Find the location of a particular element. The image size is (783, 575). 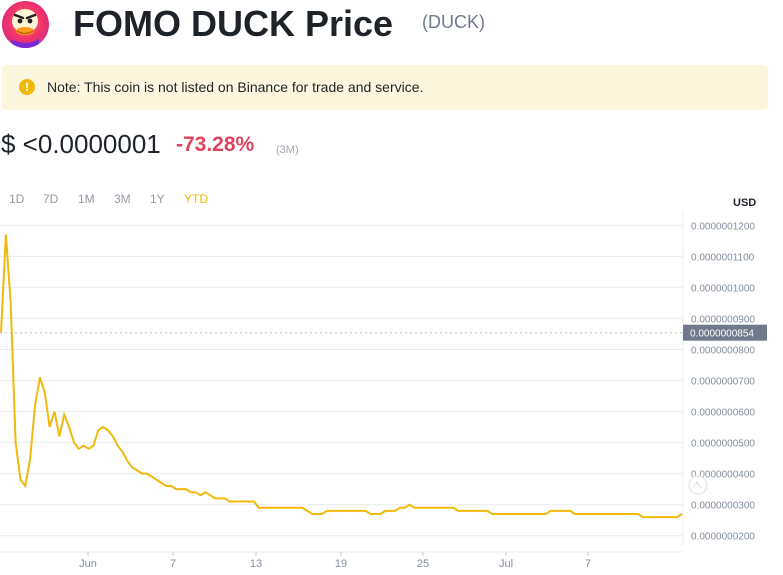

y-tick-label: 0.0000000200 is located at coordinates (723, 537).